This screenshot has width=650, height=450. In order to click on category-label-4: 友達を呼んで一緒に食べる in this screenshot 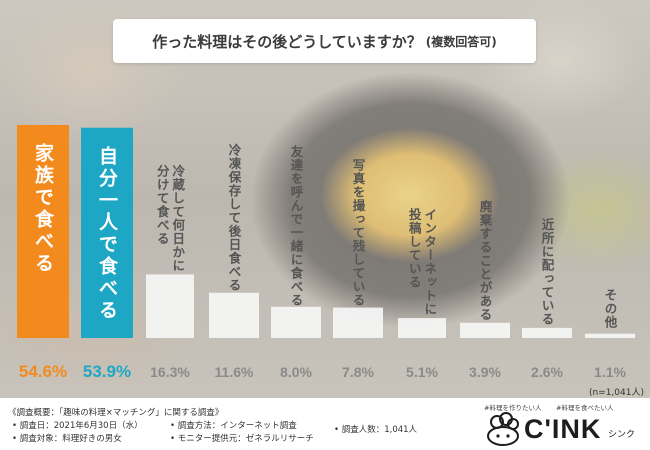, I will do `click(296, 225)`.